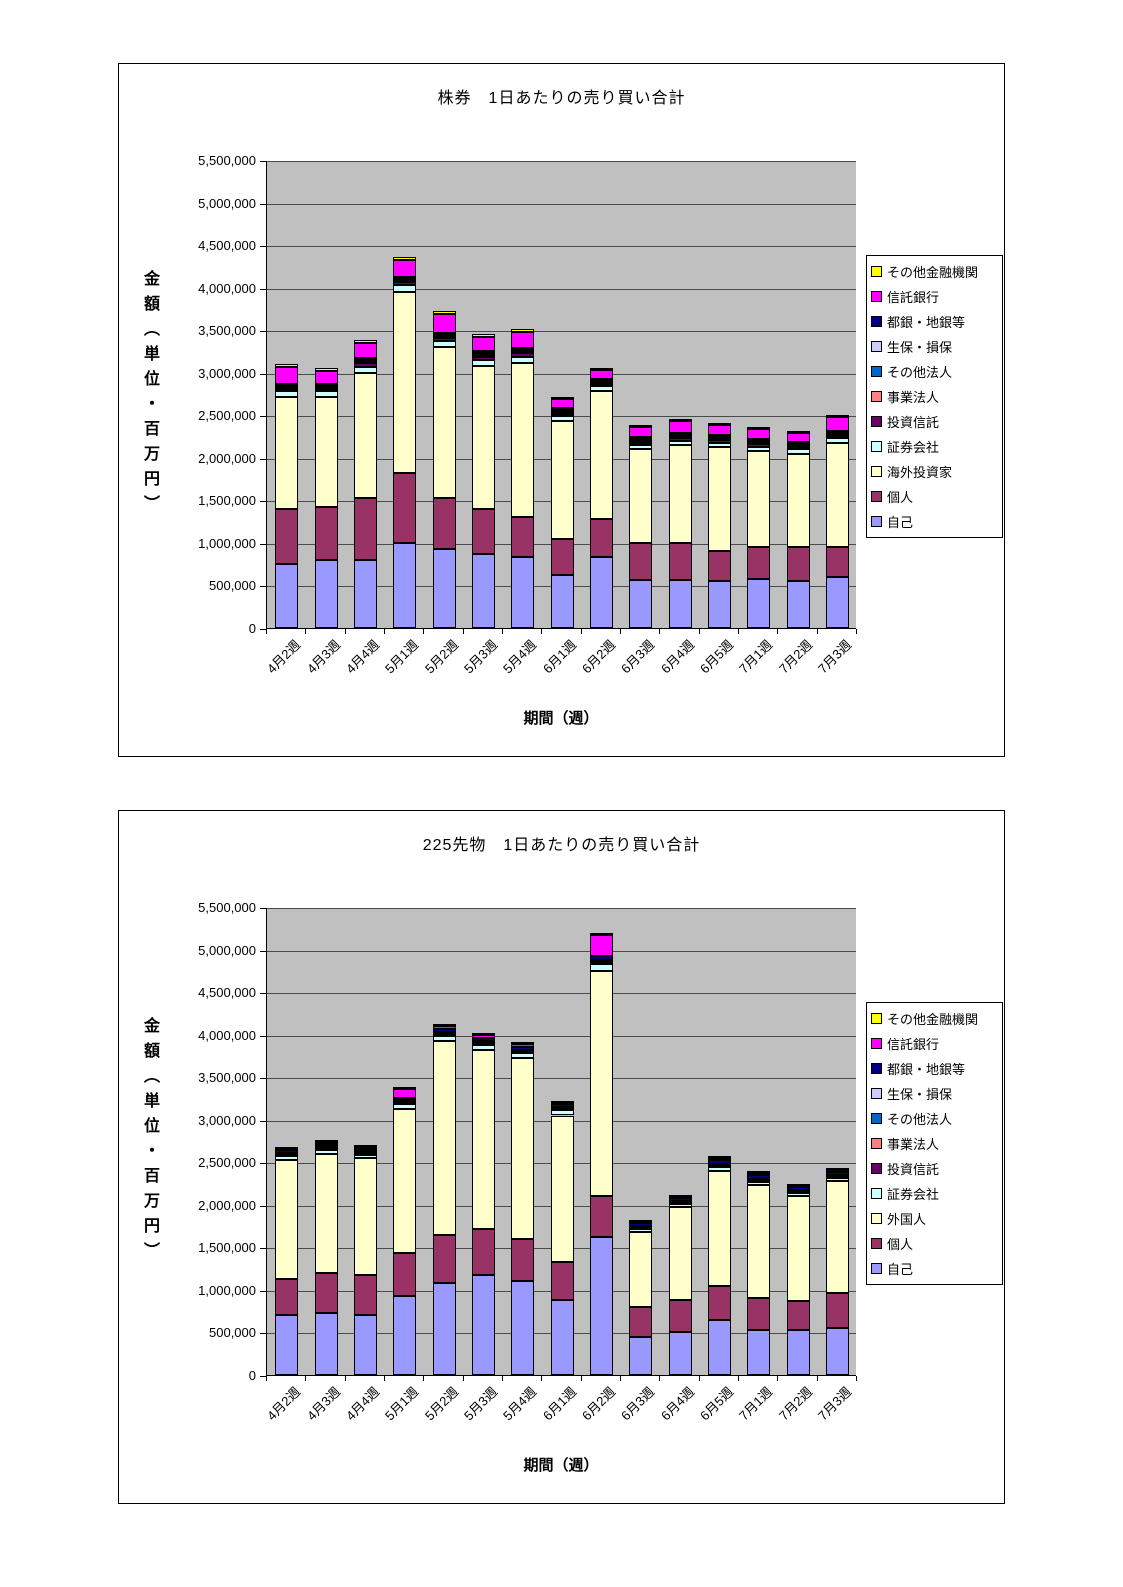  Describe the element at coordinates (227, 1120) in the screenshot. I see `y-tick-label: 3,000,000` at that location.